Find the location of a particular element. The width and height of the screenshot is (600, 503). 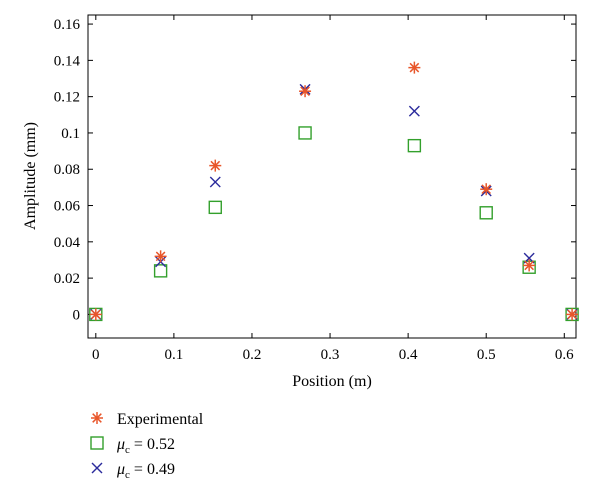

x-tick-label: 0.3 is located at coordinates (330, 355).